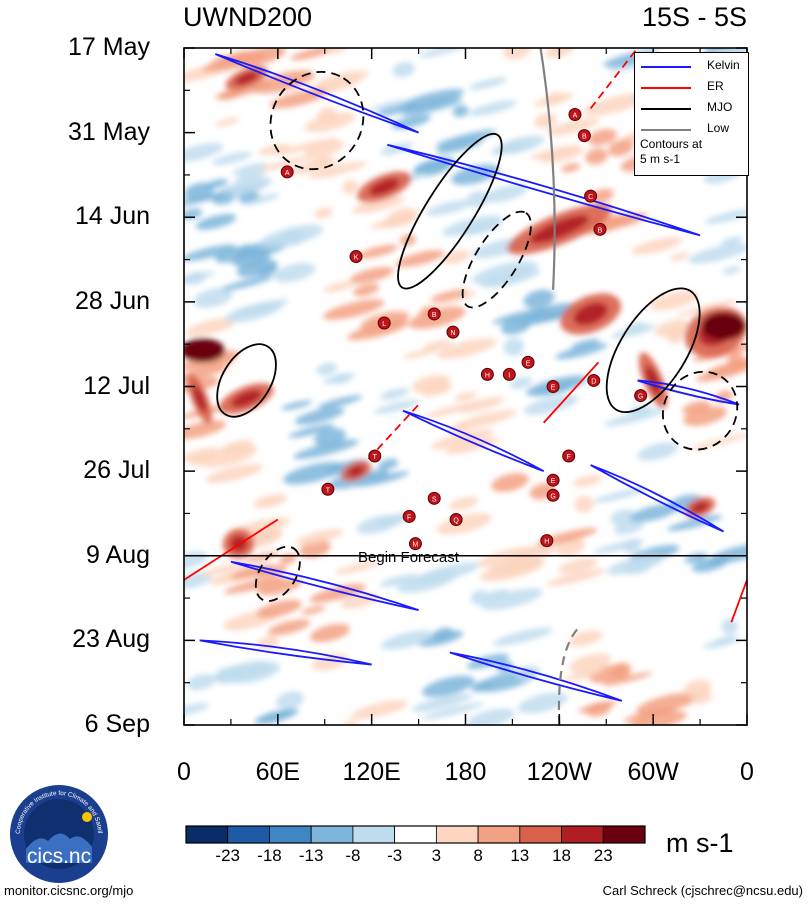 This screenshot has width=809, height=907. What do you see at coordinates (660, 159) in the screenshot?
I see `legend-note-line2: 5 m s-1` at bounding box center [660, 159].